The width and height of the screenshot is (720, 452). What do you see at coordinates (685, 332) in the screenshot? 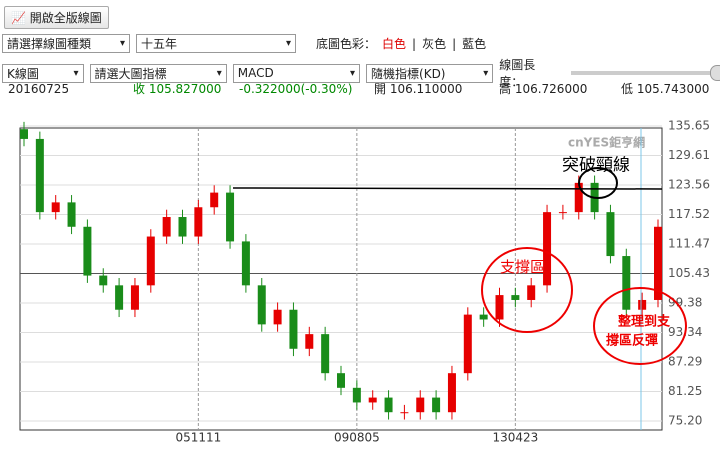
I see `y-tick-label: 93.34` at bounding box center [685, 332].